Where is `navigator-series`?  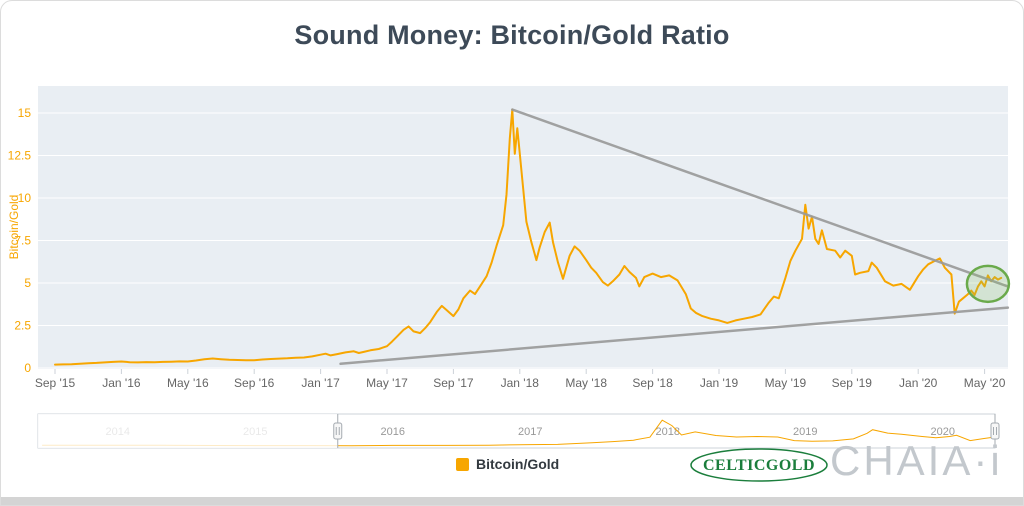
navigator-series is located at coordinates (519, 433).